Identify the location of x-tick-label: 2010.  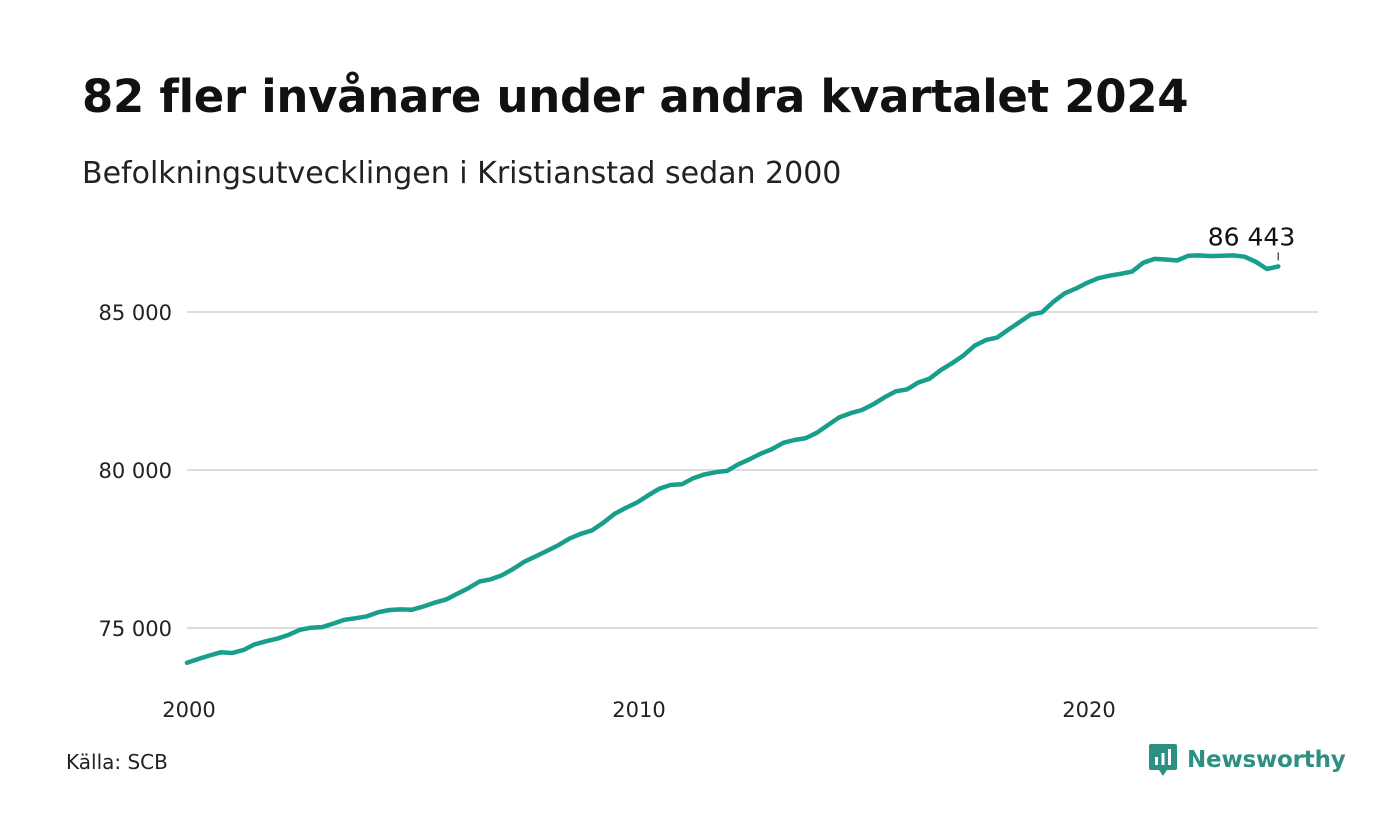
(638, 710).